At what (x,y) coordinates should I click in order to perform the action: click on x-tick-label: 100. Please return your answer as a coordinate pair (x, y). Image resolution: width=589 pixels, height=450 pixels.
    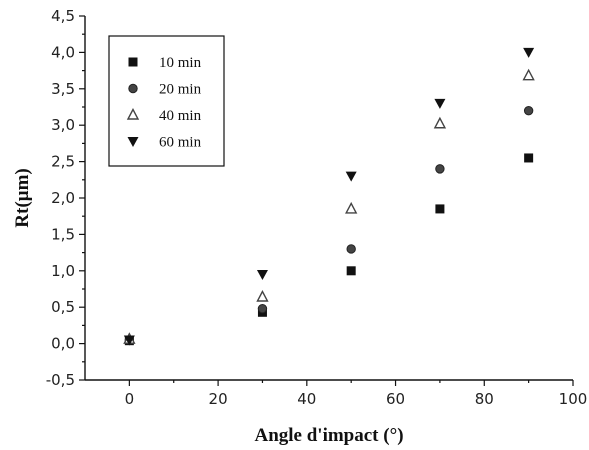
    Looking at the image, I should click on (573, 399).